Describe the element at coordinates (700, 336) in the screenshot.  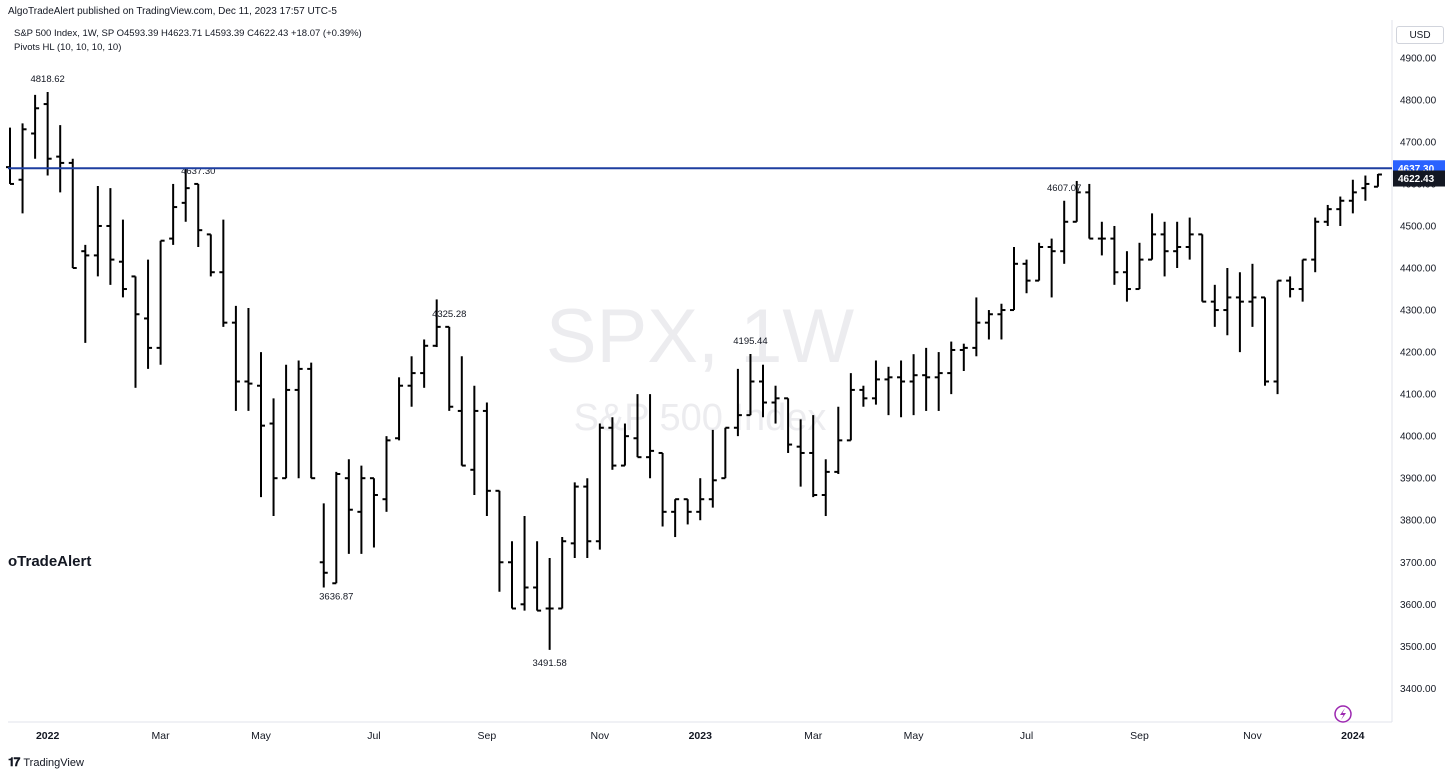
I see `watermark-symbol: SPX, 1W` at that location.